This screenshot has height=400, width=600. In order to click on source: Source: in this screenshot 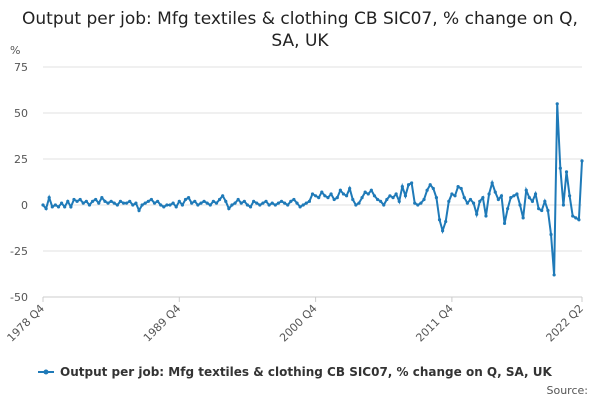, I will do `click(568, 390)`.